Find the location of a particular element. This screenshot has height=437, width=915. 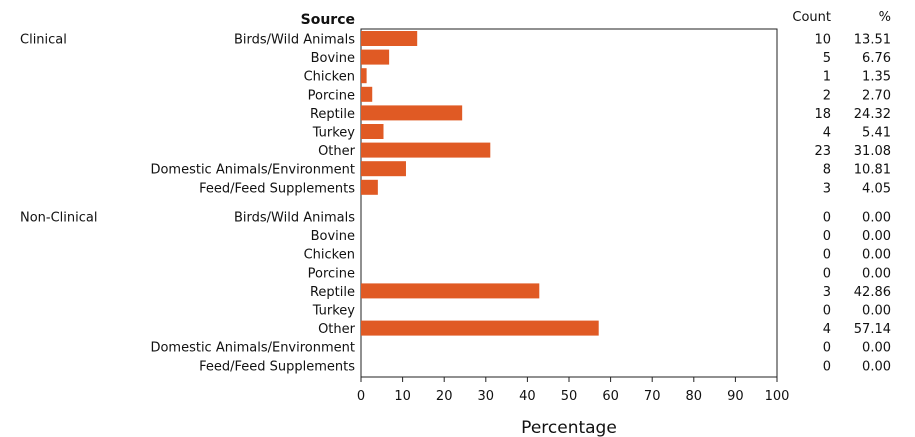

group-label: Non-Clinical is located at coordinates (59, 218).